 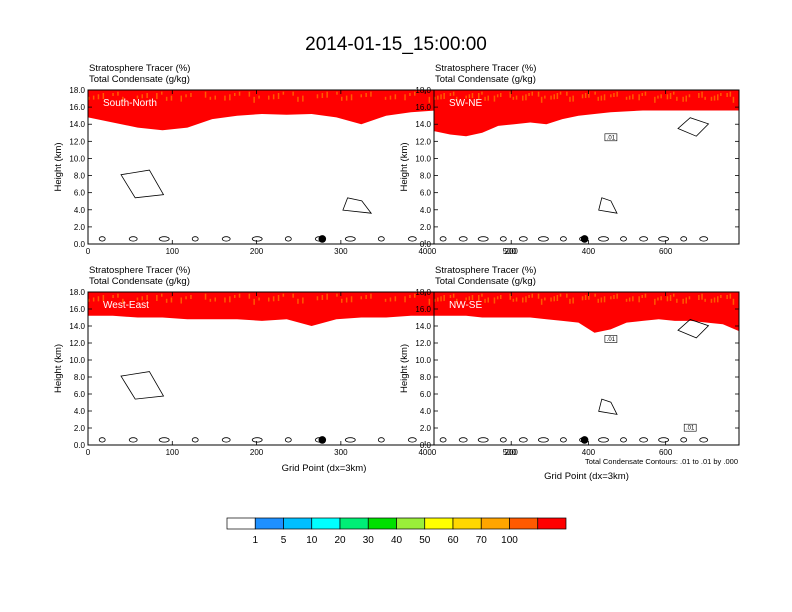 I want to click on contour-label: .01, so click(x=690, y=429).